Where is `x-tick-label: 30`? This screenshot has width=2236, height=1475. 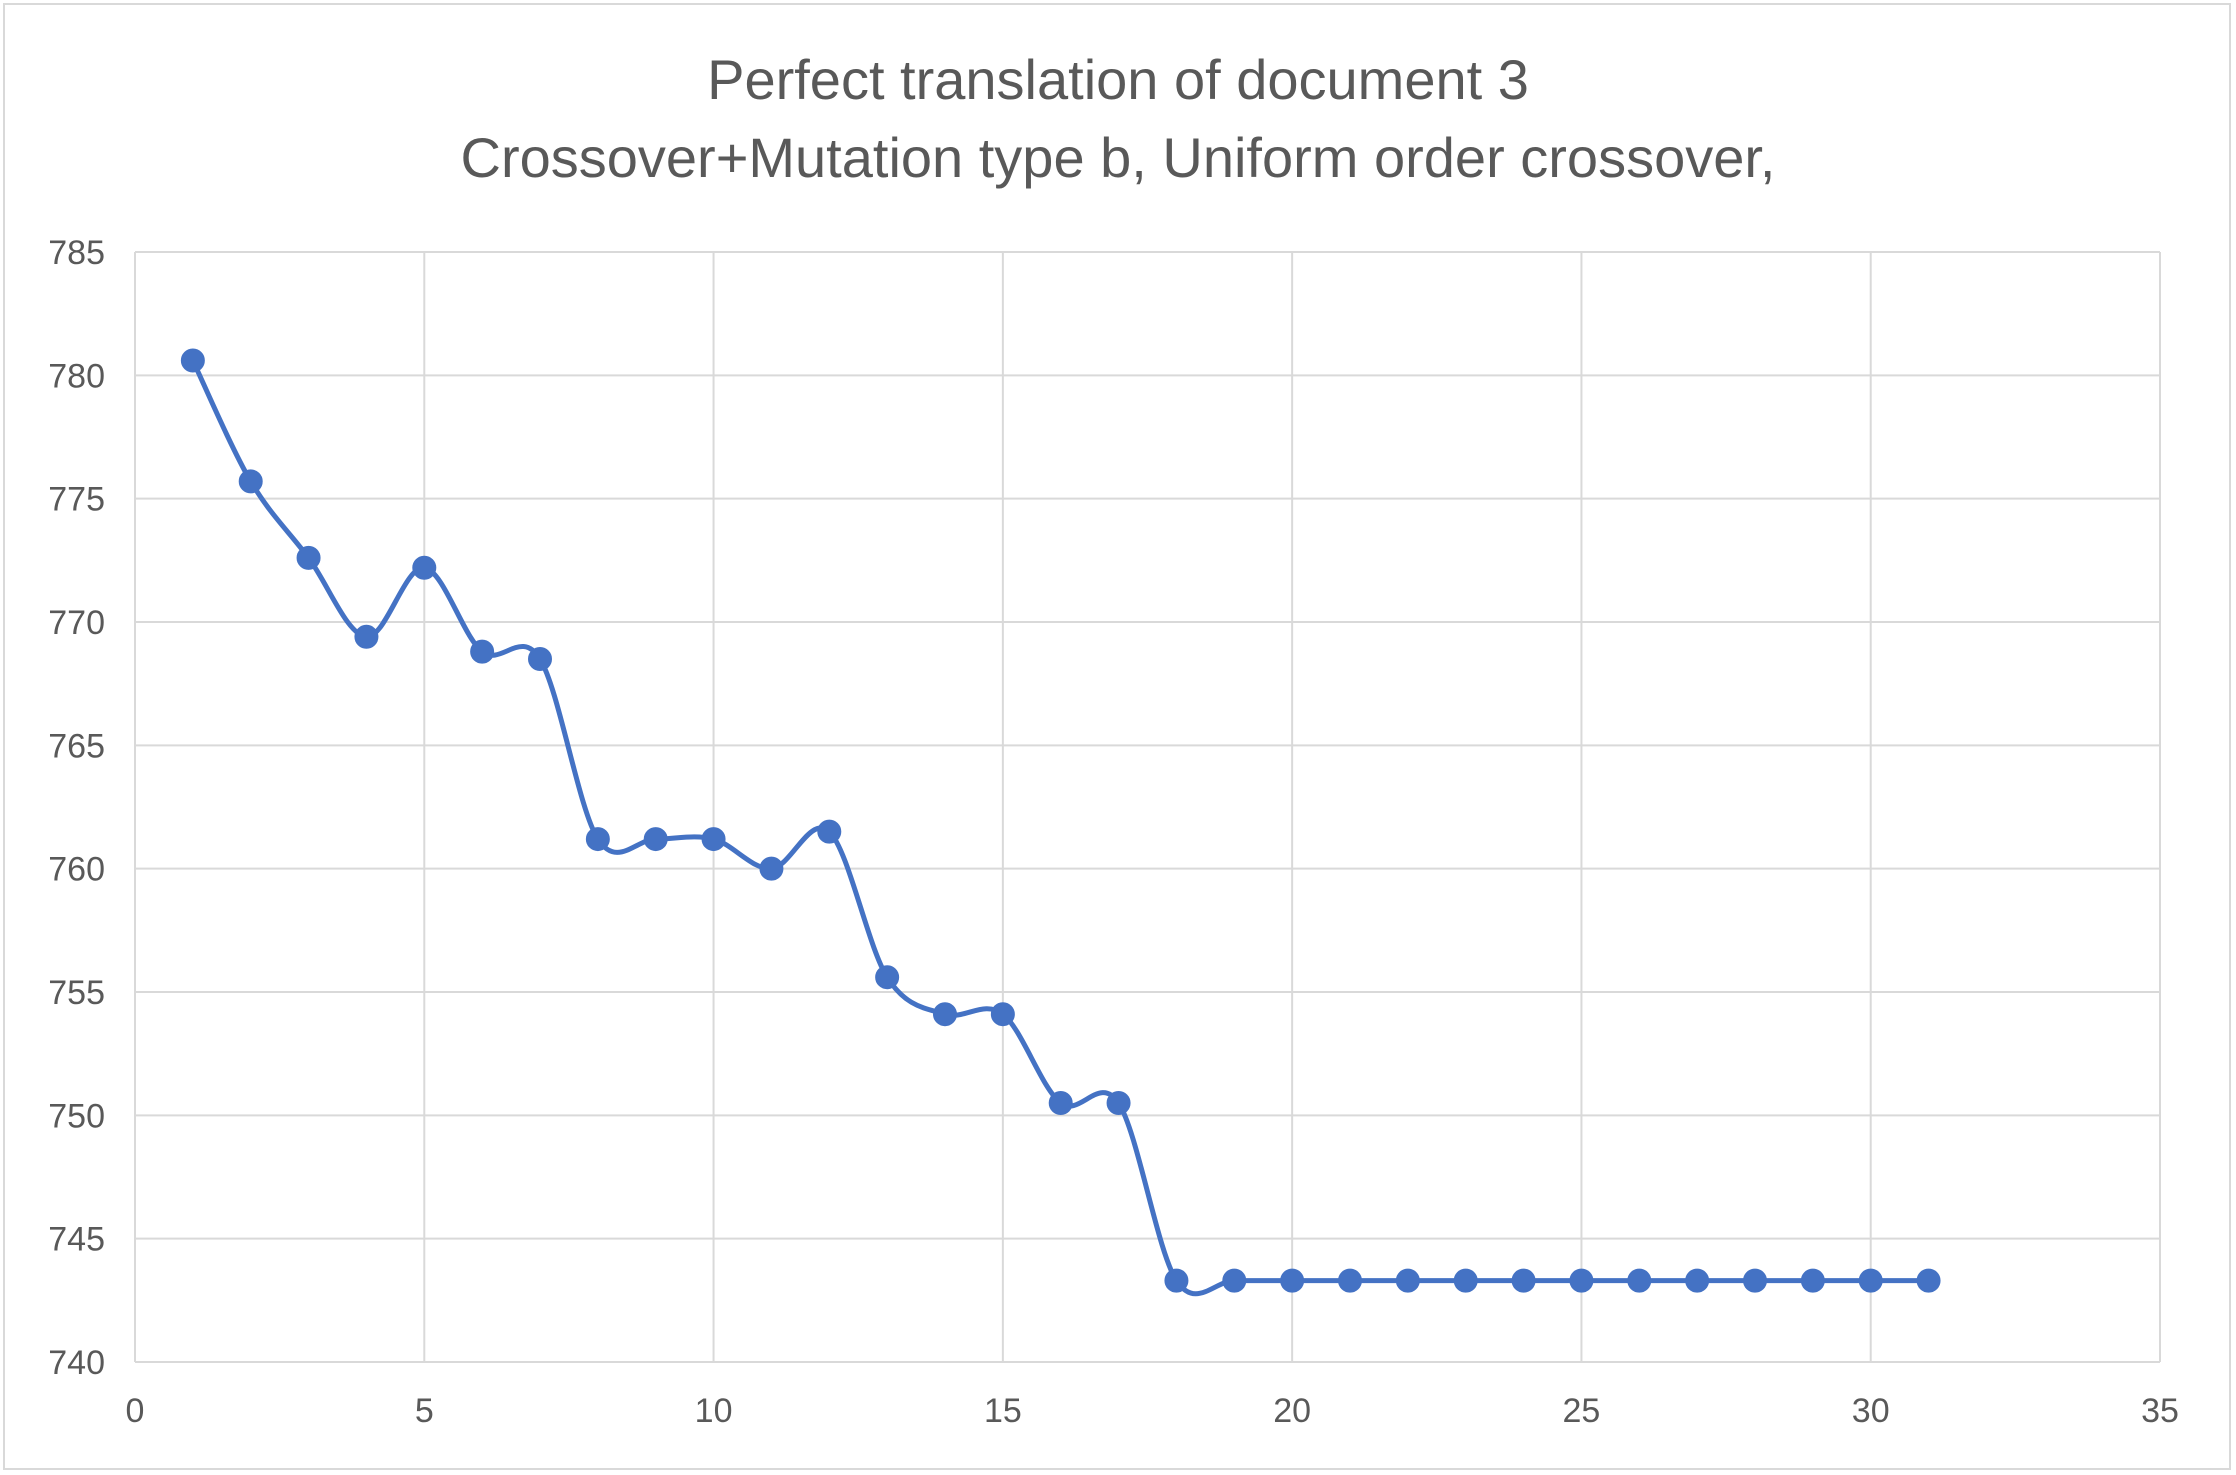 x-tick-label: 30 is located at coordinates (1871, 1411).